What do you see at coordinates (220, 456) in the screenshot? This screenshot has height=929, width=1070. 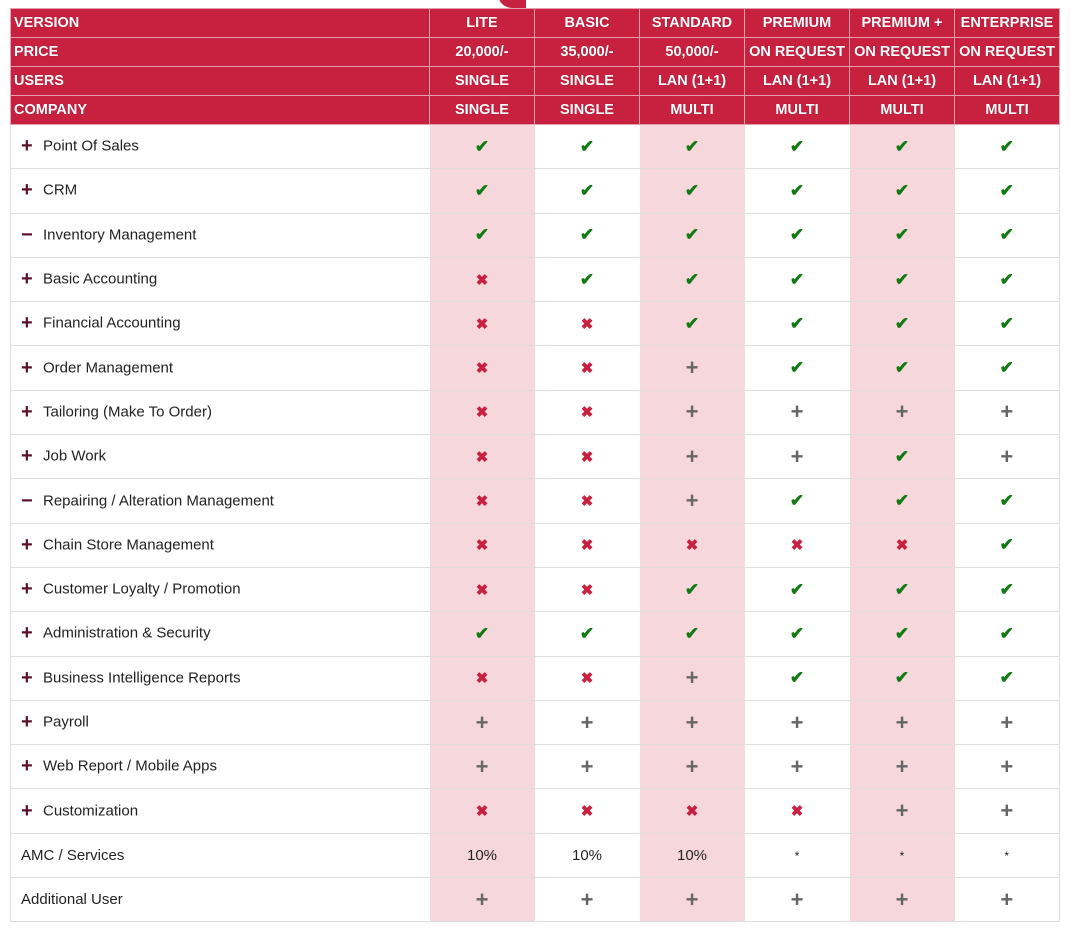 I see `feature-name-cell: + Job Work` at bounding box center [220, 456].